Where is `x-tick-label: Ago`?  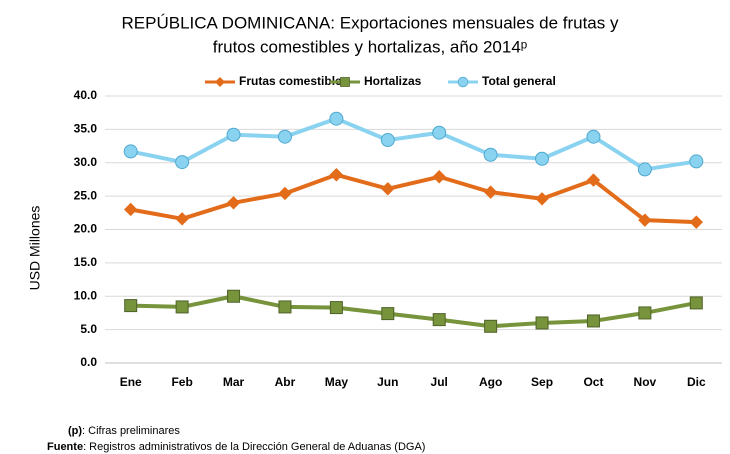 x-tick-label: Ago is located at coordinates (490, 382).